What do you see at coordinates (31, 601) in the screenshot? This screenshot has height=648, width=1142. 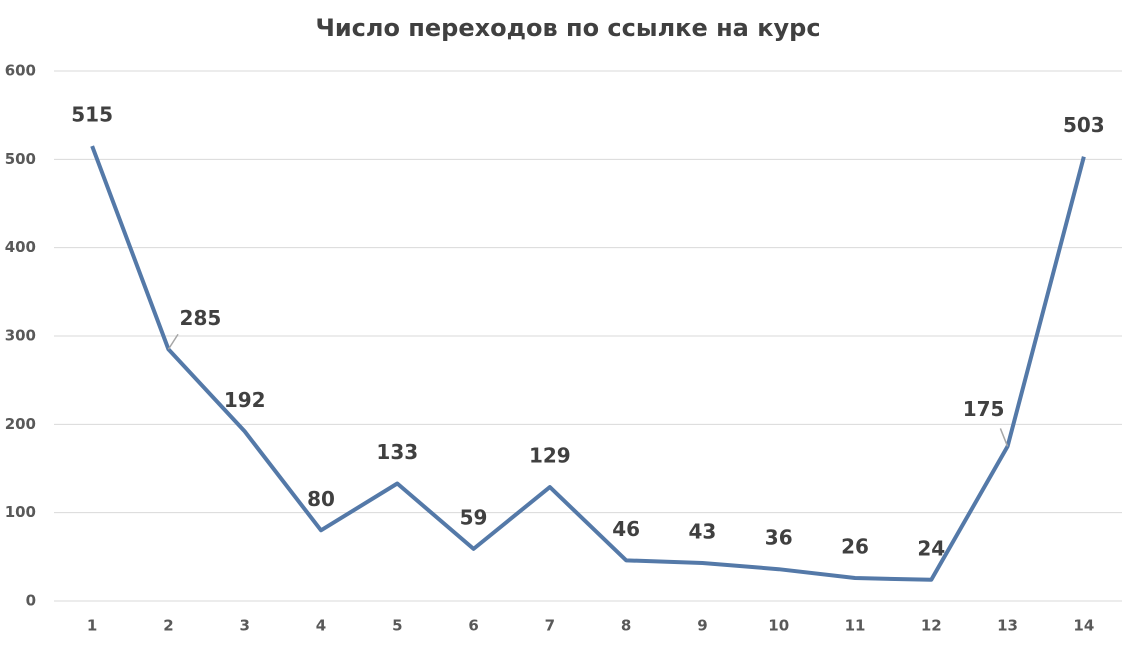 I see `y-tick-label: 0` at bounding box center [31, 601].